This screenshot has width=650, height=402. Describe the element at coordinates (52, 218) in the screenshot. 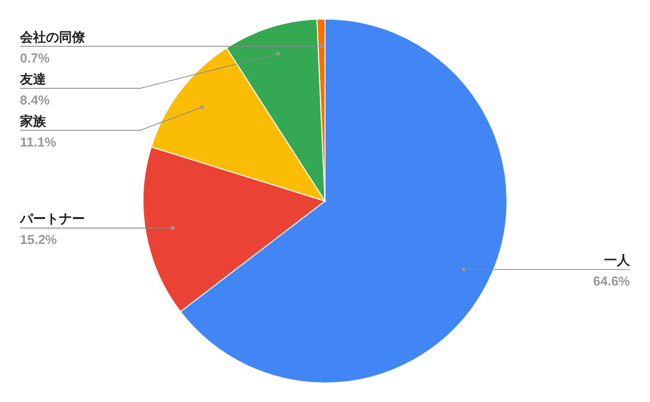

I see `slice-label: パートナー` at that location.